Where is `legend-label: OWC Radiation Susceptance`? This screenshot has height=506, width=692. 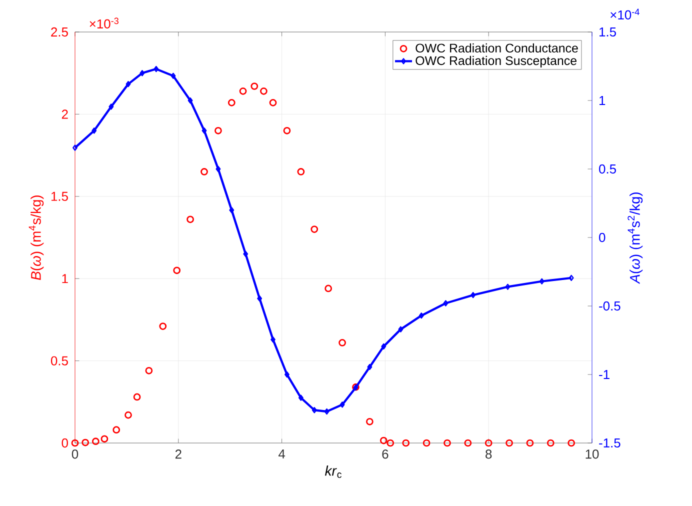 legend-label: OWC Radiation Susceptance is located at coordinates (496, 62).